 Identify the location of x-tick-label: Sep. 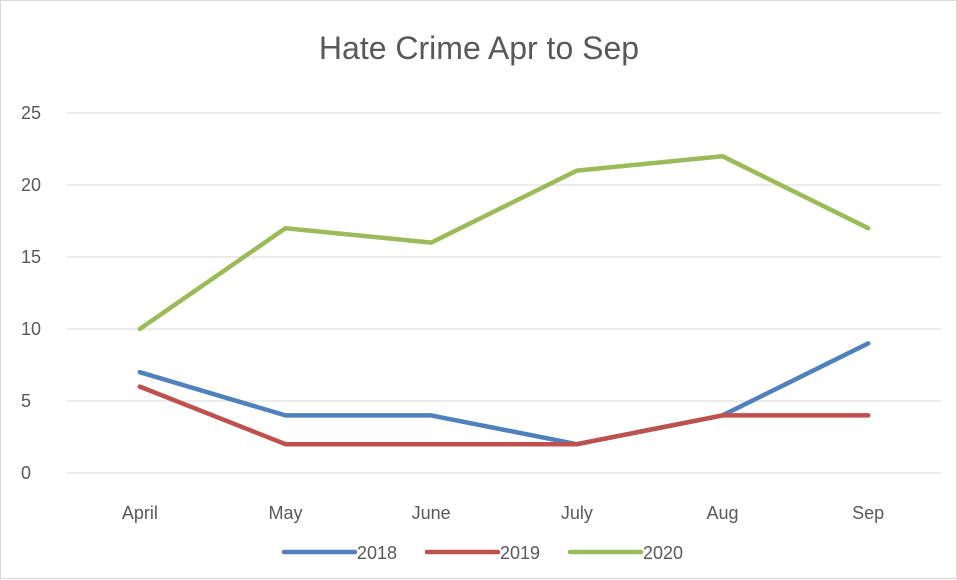
(868, 513).